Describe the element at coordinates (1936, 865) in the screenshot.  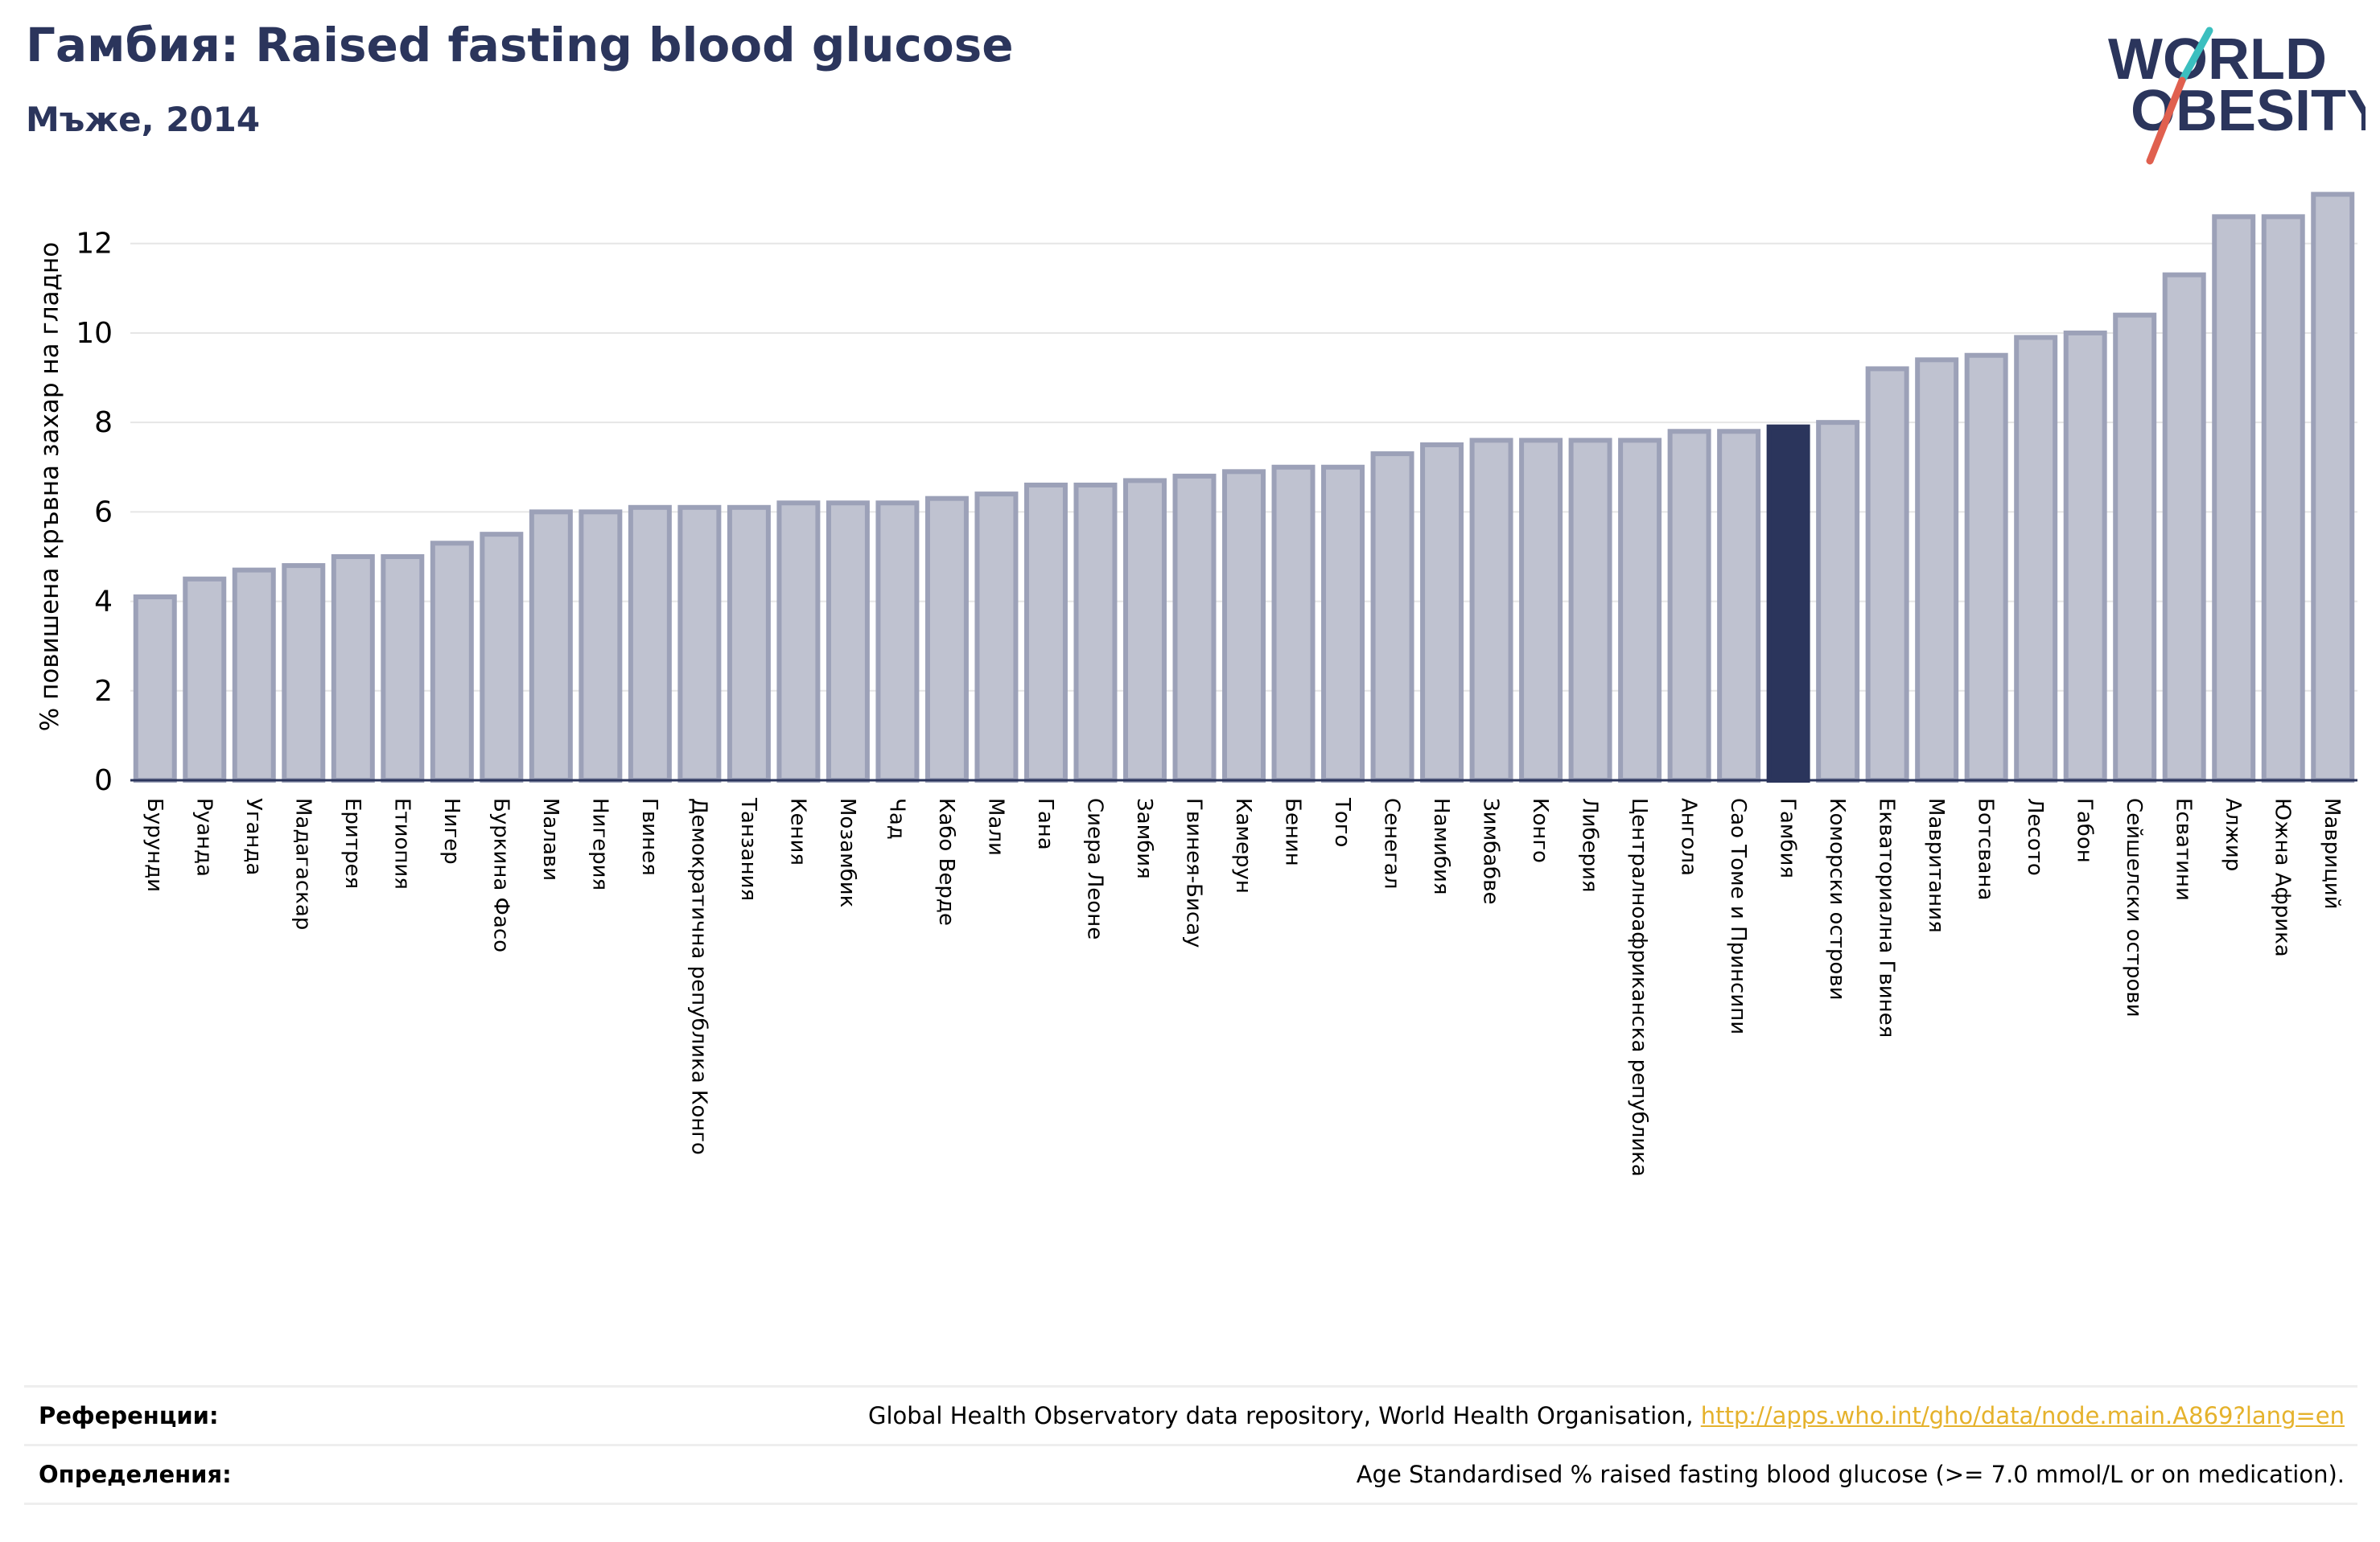
I see `x-tick-label: Мавритания` at that location.